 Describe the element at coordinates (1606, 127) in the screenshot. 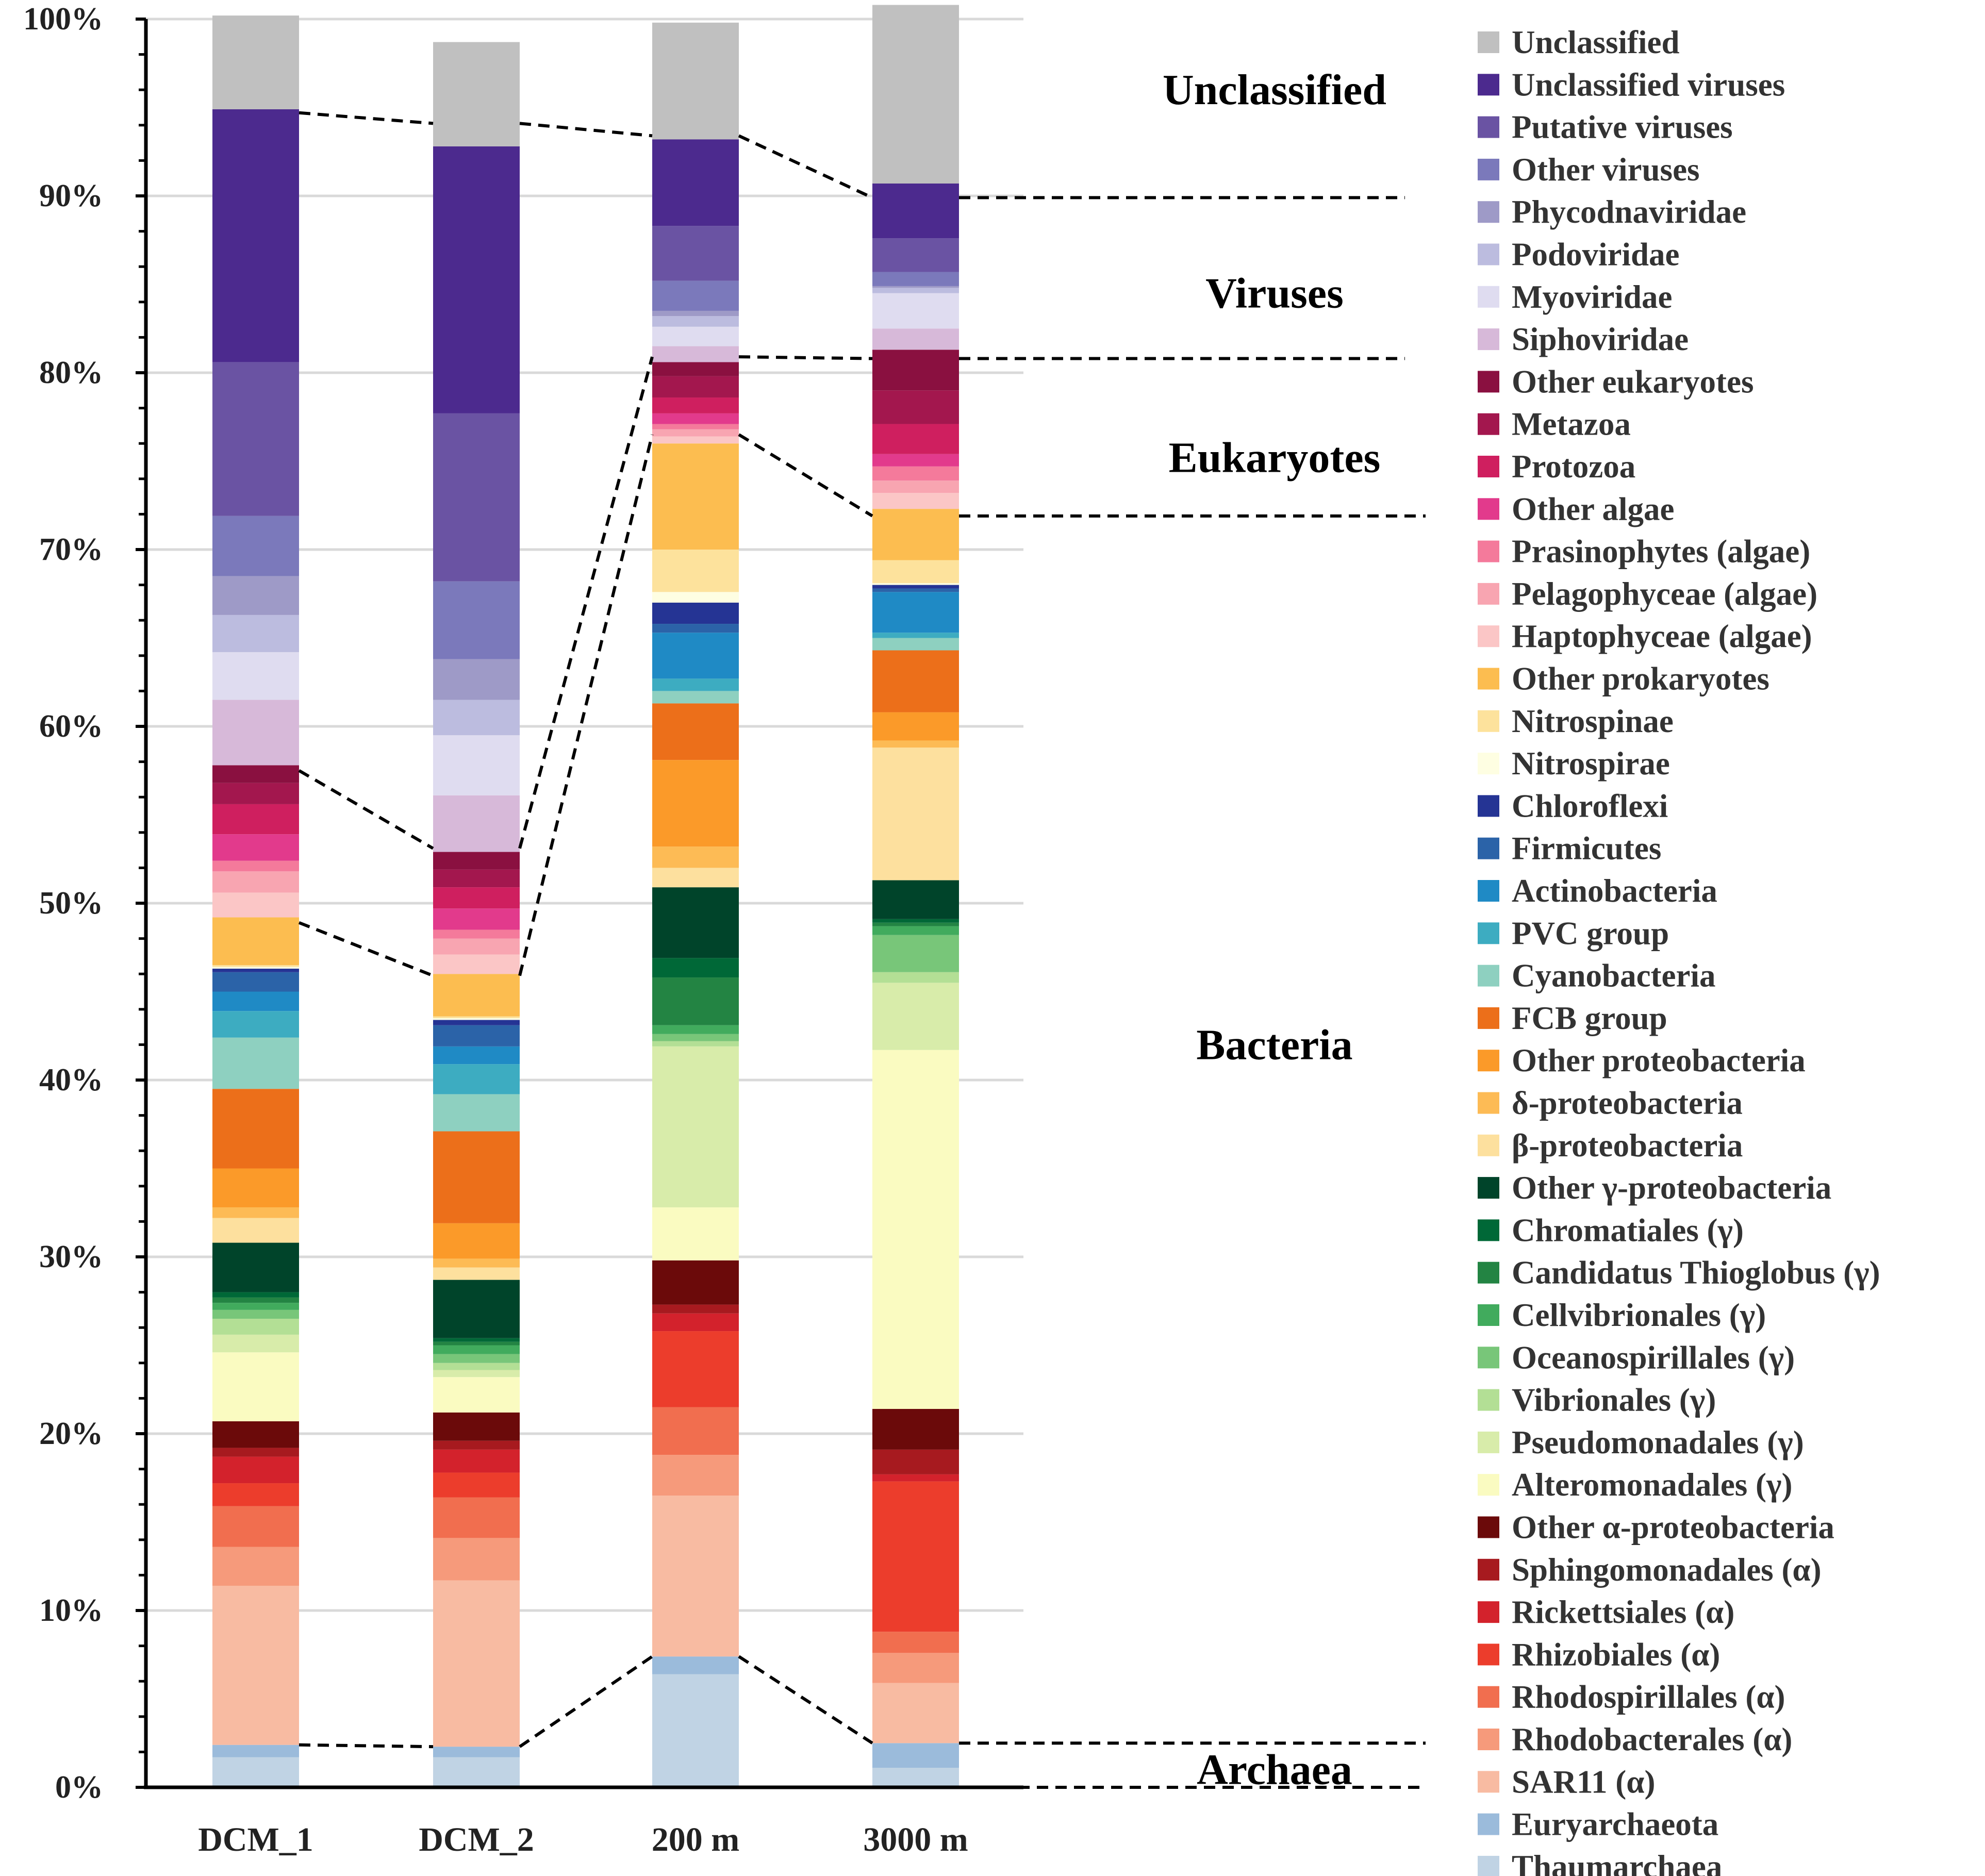

I see `legend-item: Putative viruses` at that location.